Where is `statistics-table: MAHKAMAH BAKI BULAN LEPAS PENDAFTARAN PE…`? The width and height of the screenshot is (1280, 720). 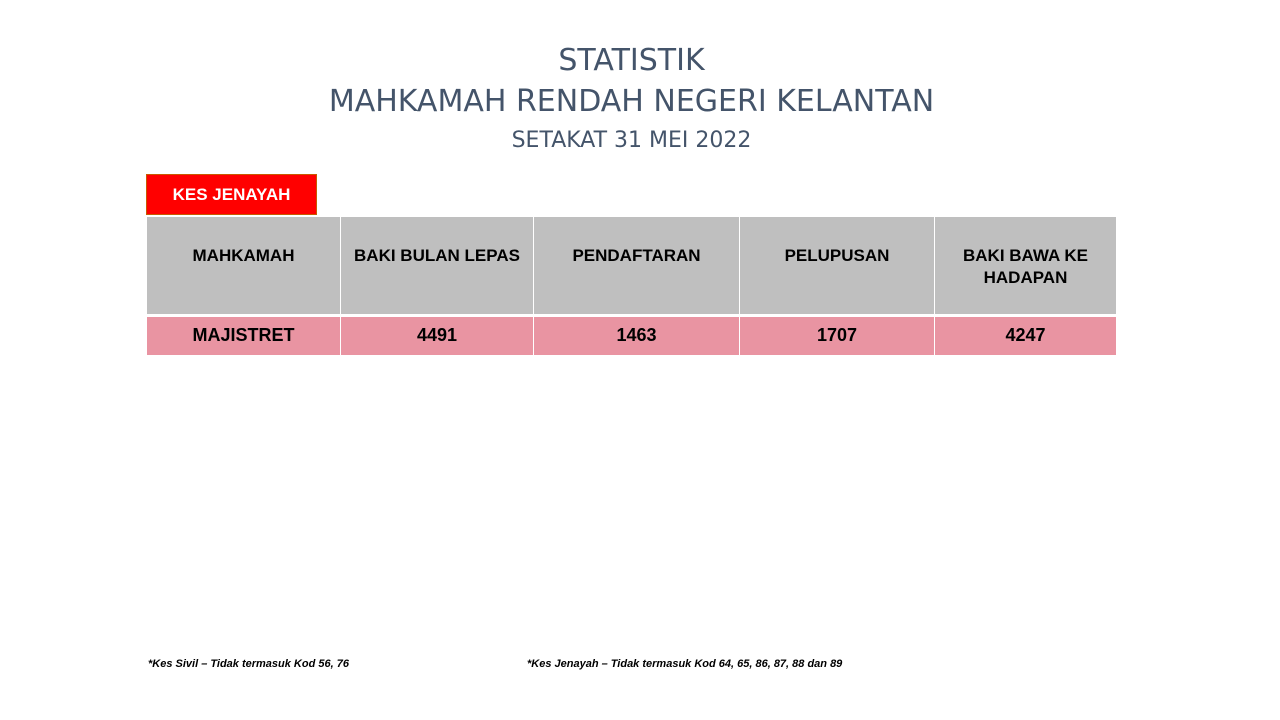
statistics-table: MAHKAMAH BAKI BULAN LEPAS PENDAFTARAN PE… is located at coordinates (631, 286).